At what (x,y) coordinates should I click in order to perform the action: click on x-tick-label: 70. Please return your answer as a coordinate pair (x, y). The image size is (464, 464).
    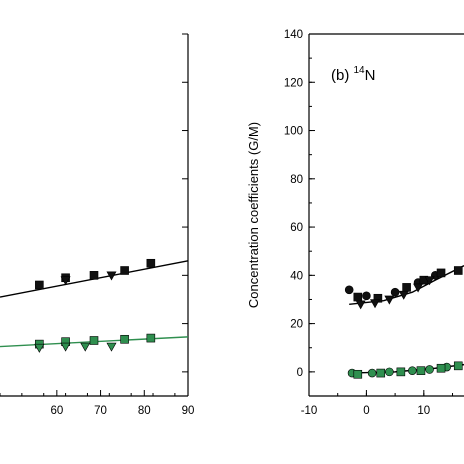
    Looking at the image, I should click on (100, 411).